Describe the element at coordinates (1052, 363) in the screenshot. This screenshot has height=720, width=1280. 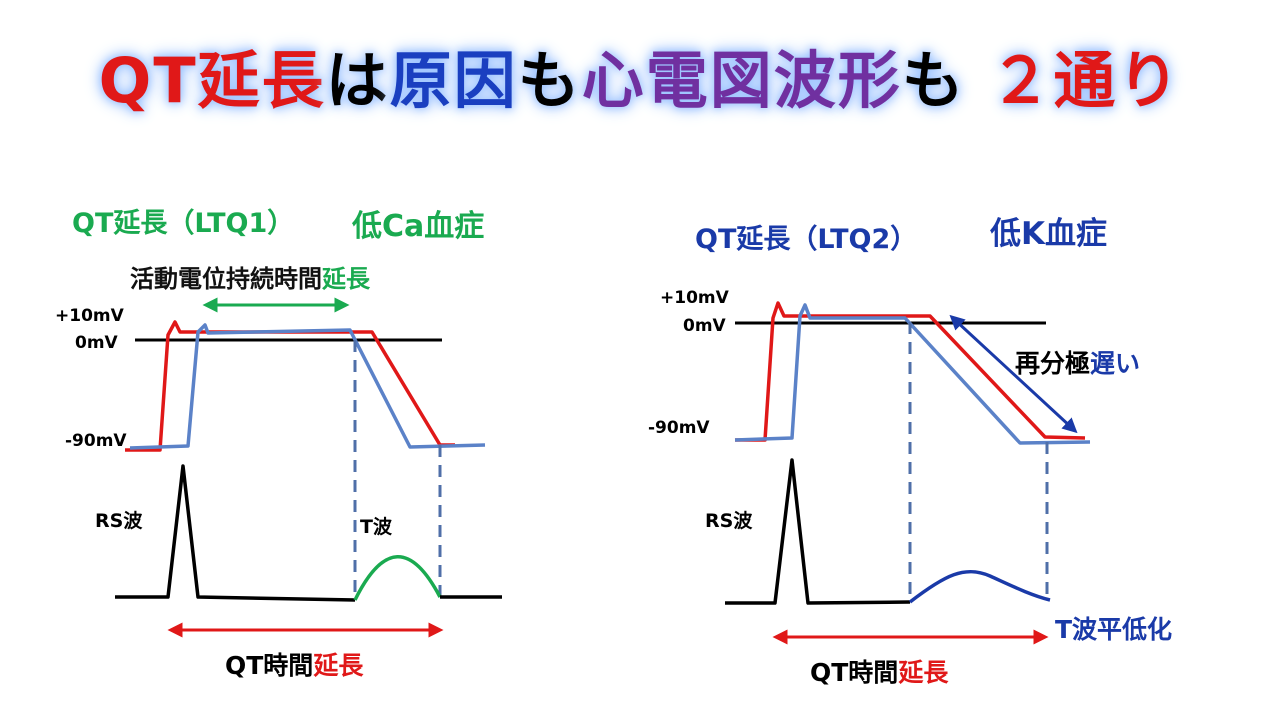
I see `label-part: 再分極` at that location.